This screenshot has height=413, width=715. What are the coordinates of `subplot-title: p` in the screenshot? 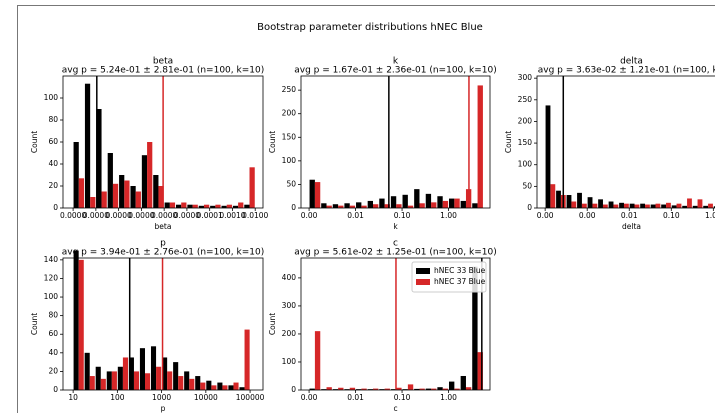 It's located at (163, 244).